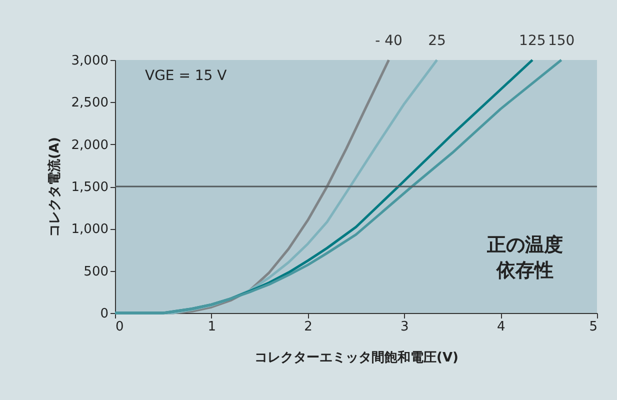 The width and height of the screenshot is (617, 400). I want to click on x-tick-label: 1, so click(212, 327).